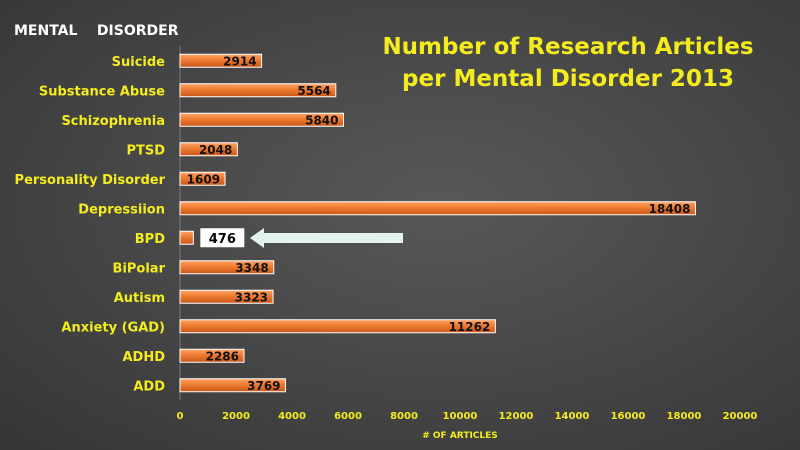 The height and width of the screenshot is (450, 800). I want to click on chart-title-line-2: per Mental Disorder 2013, so click(568, 79).